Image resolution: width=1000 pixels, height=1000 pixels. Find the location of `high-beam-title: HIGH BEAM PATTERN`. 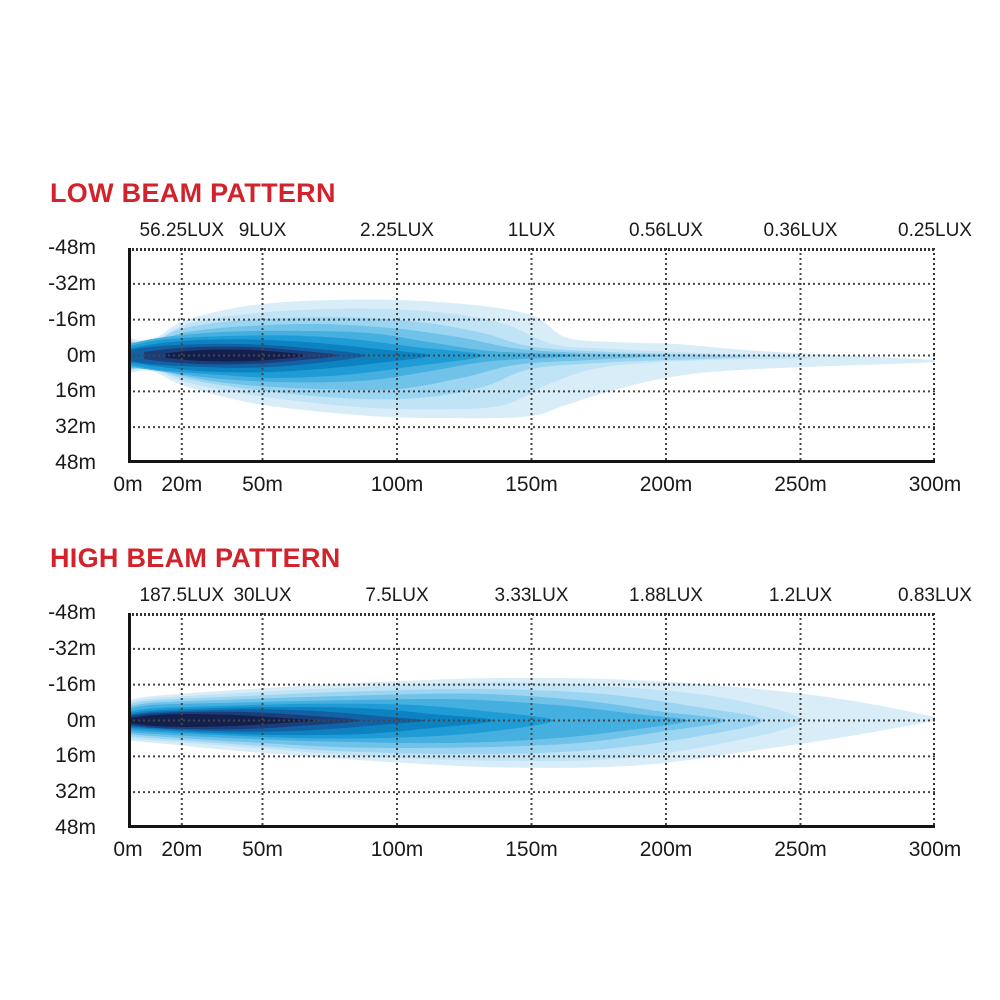

high-beam-title: HIGH BEAM PATTERN is located at coordinates (195, 558).